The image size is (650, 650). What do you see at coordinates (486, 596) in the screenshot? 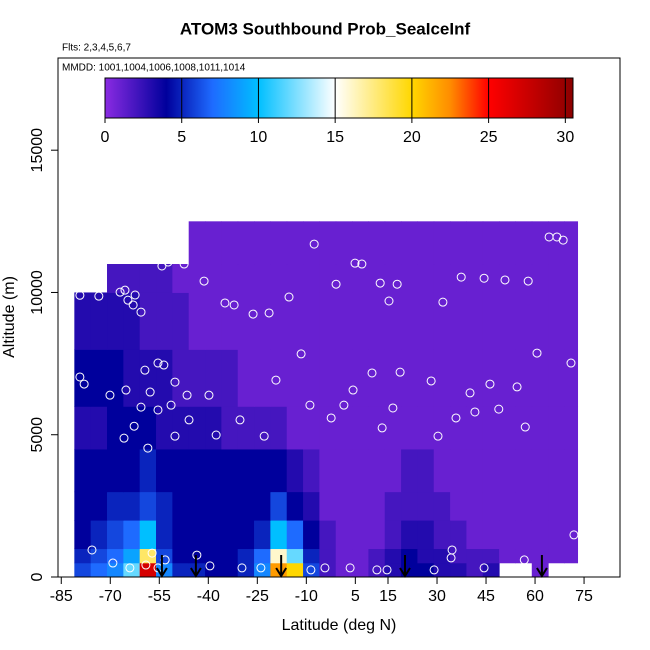
I see `x-tick-label: 45` at bounding box center [486, 596].